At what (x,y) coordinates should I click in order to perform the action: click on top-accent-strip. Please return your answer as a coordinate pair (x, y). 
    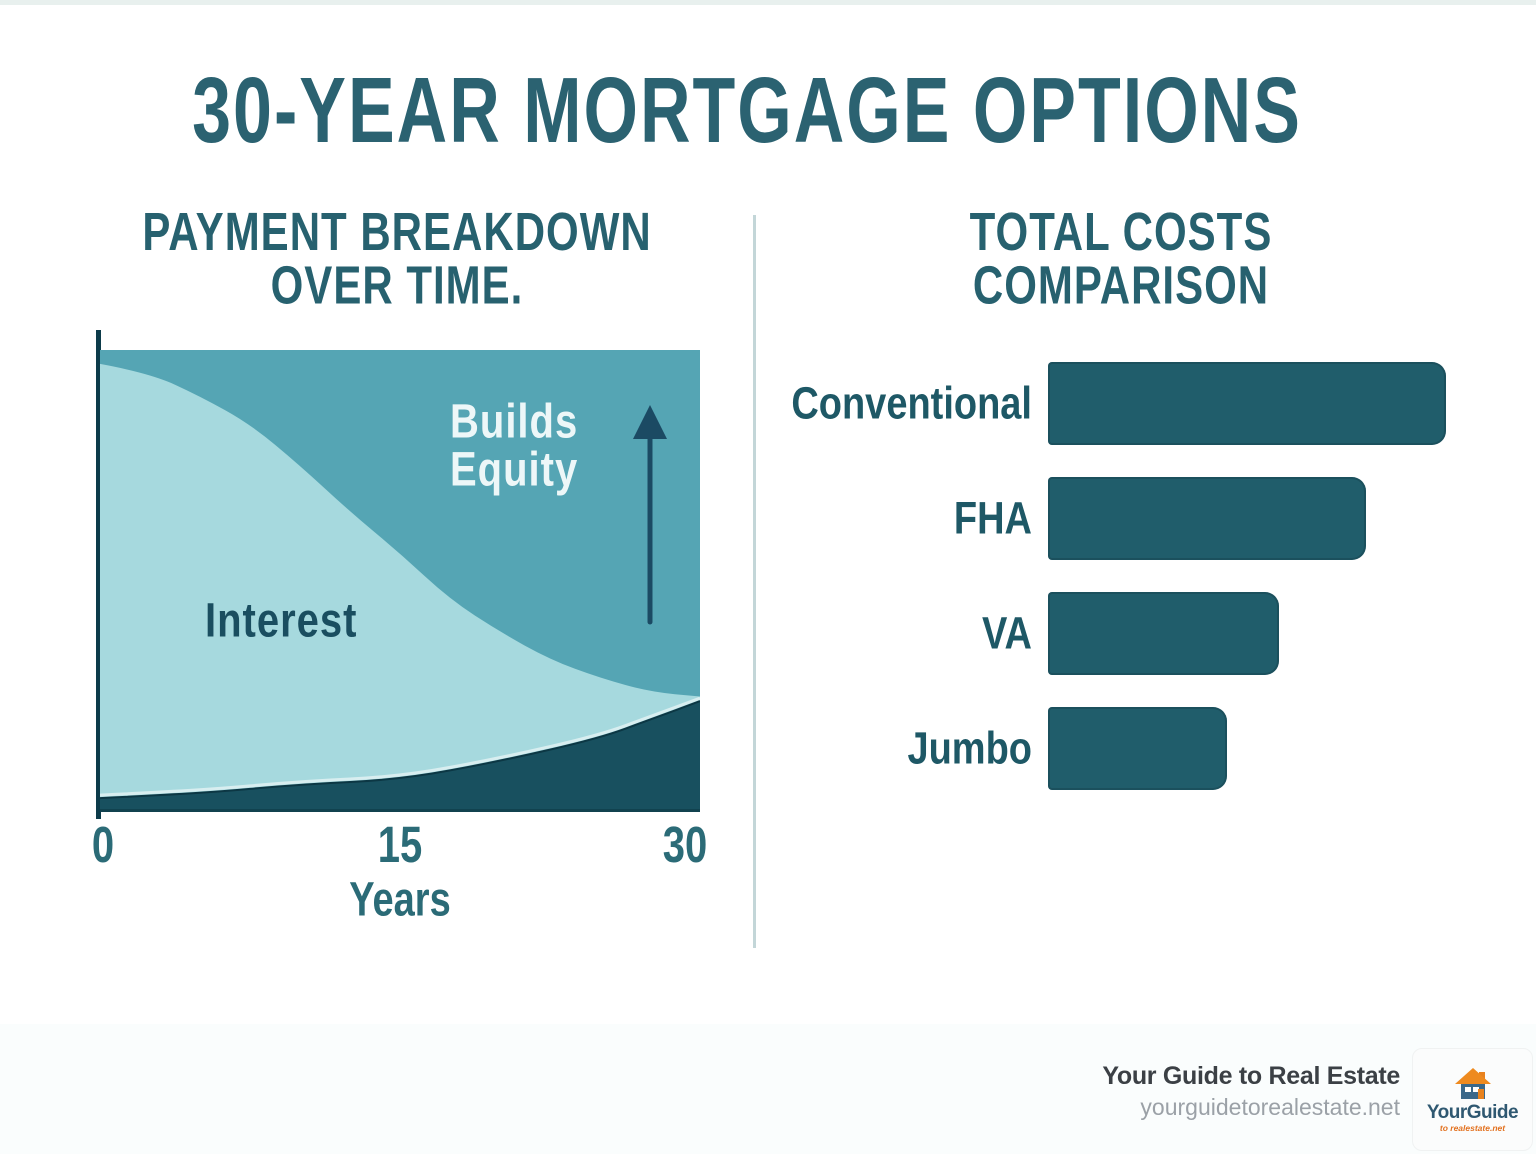
    Looking at the image, I should click on (768, 2).